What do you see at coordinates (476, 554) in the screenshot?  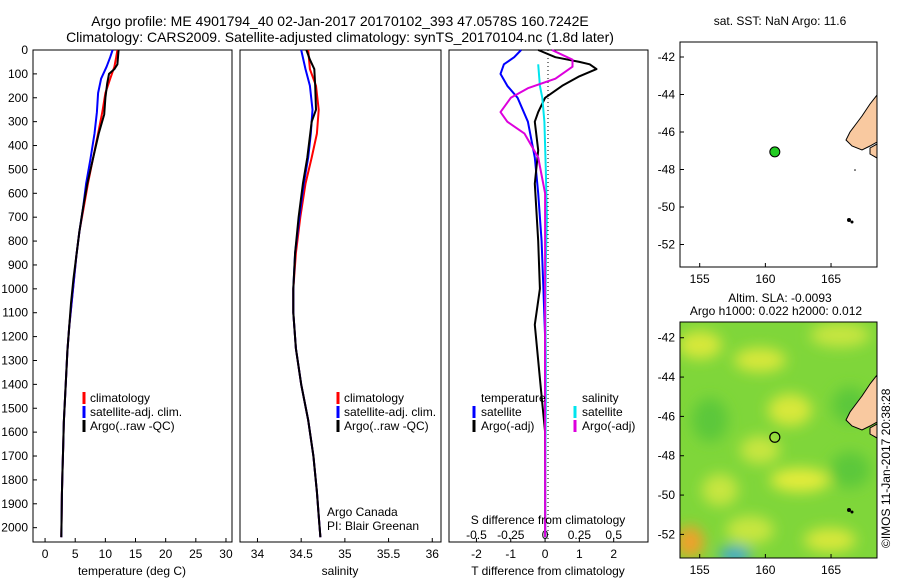 I see `x-tick-label: -2` at bounding box center [476, 554].